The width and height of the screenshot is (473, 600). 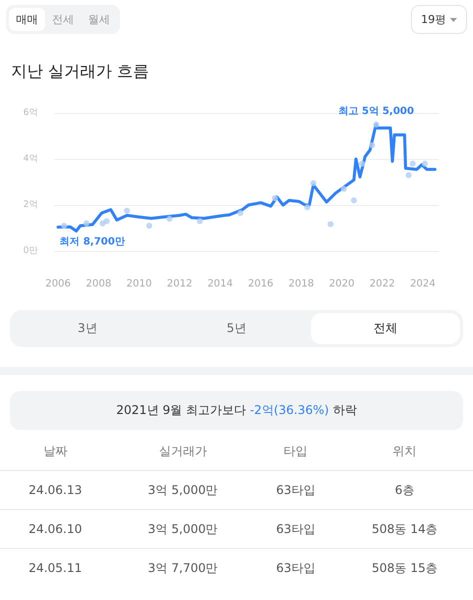 I want to click on text: 실거래가, so click(x=183, y=451).